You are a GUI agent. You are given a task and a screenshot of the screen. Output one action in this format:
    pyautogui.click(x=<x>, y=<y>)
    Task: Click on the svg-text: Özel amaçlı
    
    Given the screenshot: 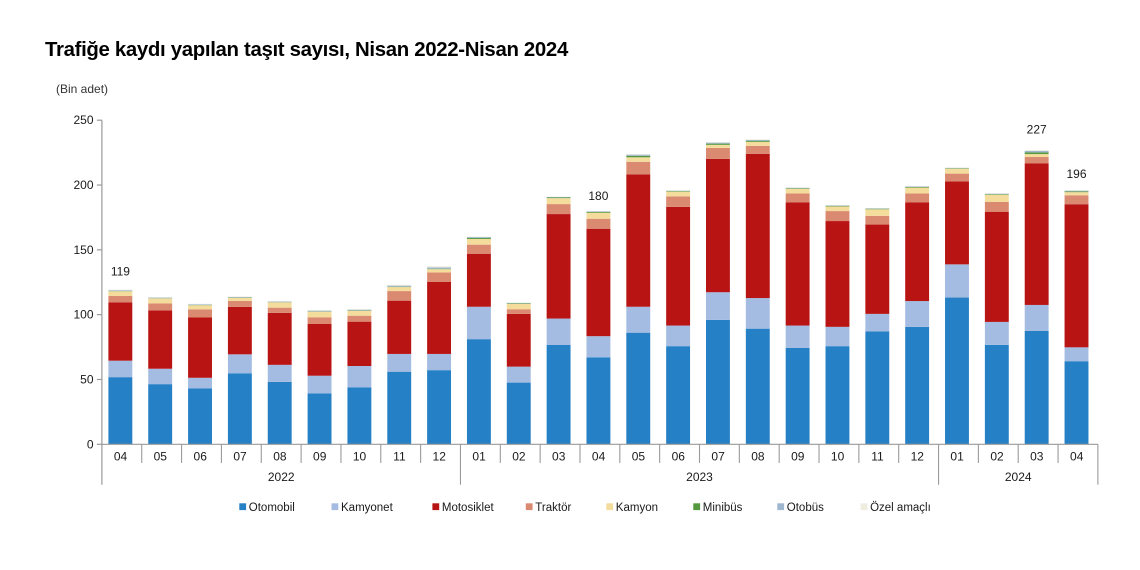 What is the action you would take?
    pyautogui.click(x=900, y=508)
    